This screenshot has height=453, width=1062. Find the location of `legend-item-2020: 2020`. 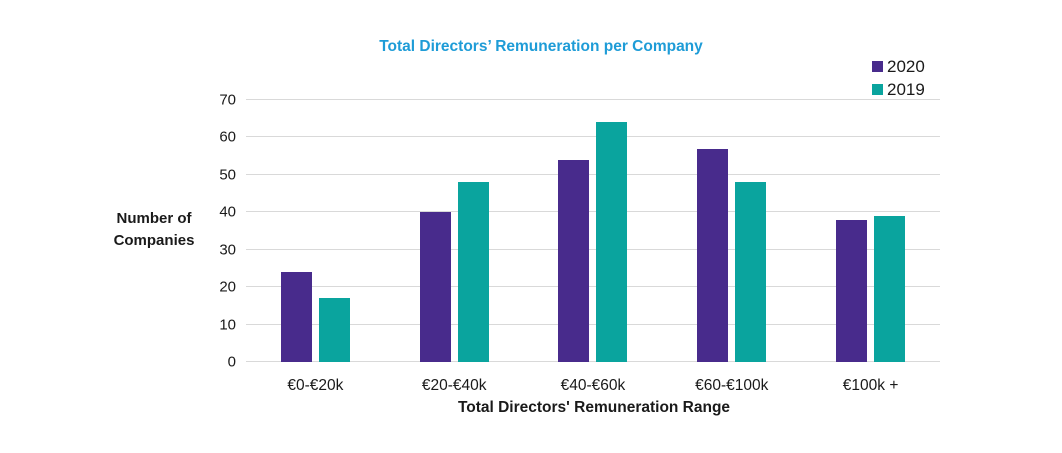

legend-item-2020: 2020 is located at coordinates (898, 66).